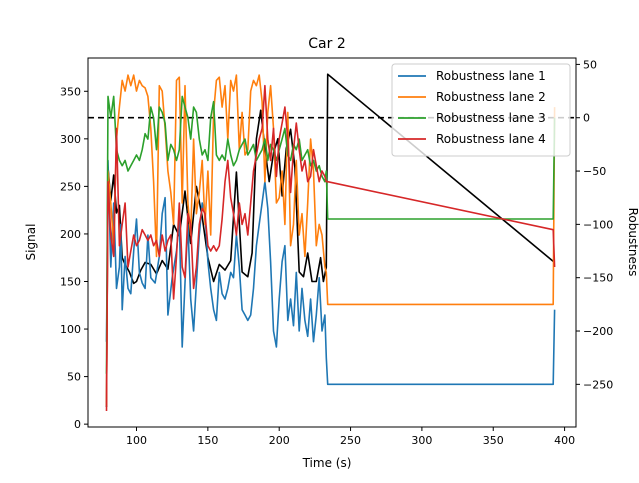 The height and width of the screenshot is (483, 639). I want to click on y2-tick-label: −50, so click(594, 171).